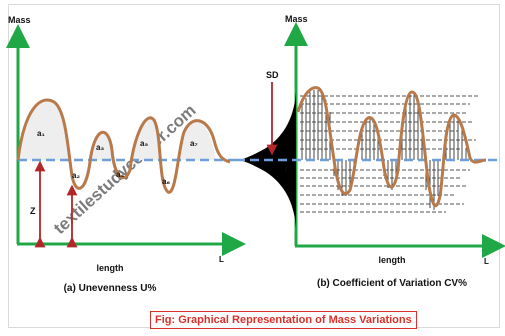 The width and height of the screenshot is (505, 336). Describe the element at coordinates (392, 283) in the screenshot. I see `right-caption: (b) Coefficient of Variation CV%` at that location.